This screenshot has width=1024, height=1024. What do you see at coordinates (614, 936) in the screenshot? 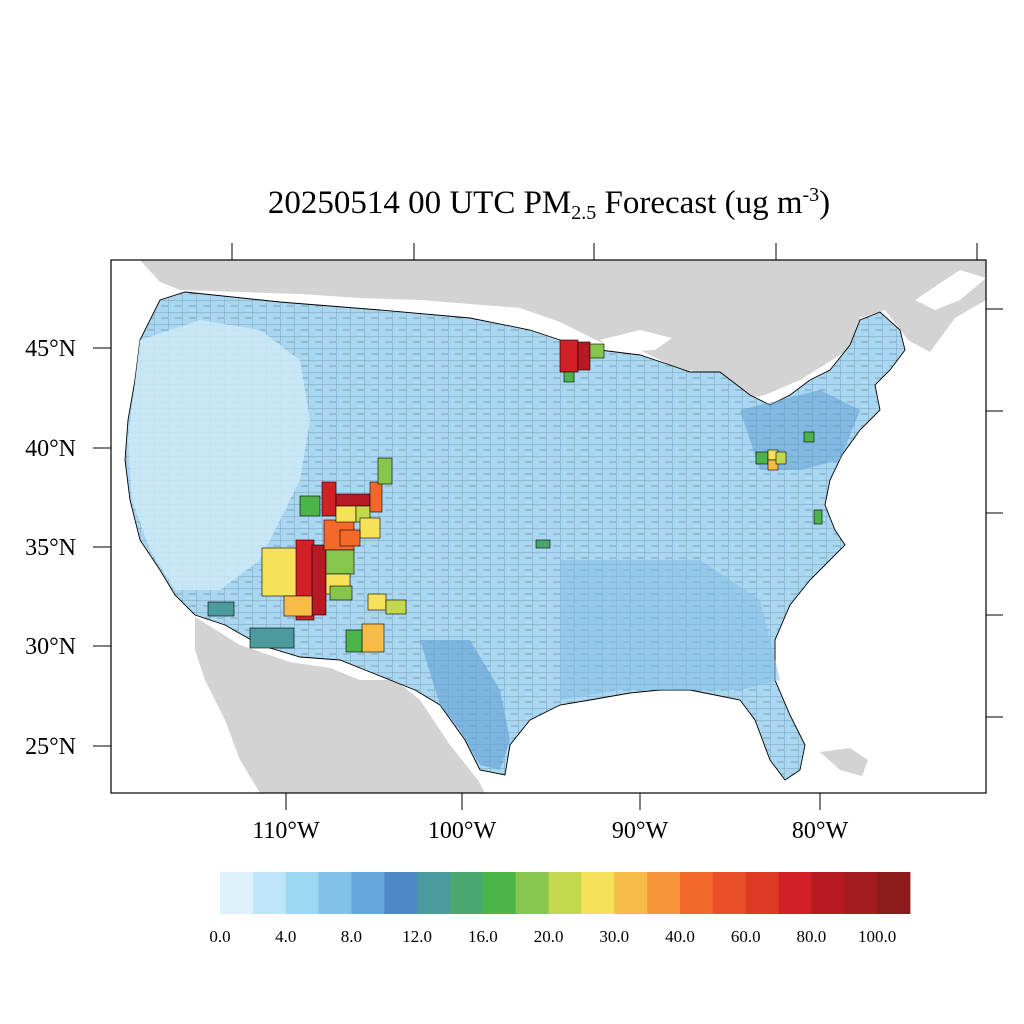
I see `colorbar-label: 30.0` at bounding box center [614, 936].